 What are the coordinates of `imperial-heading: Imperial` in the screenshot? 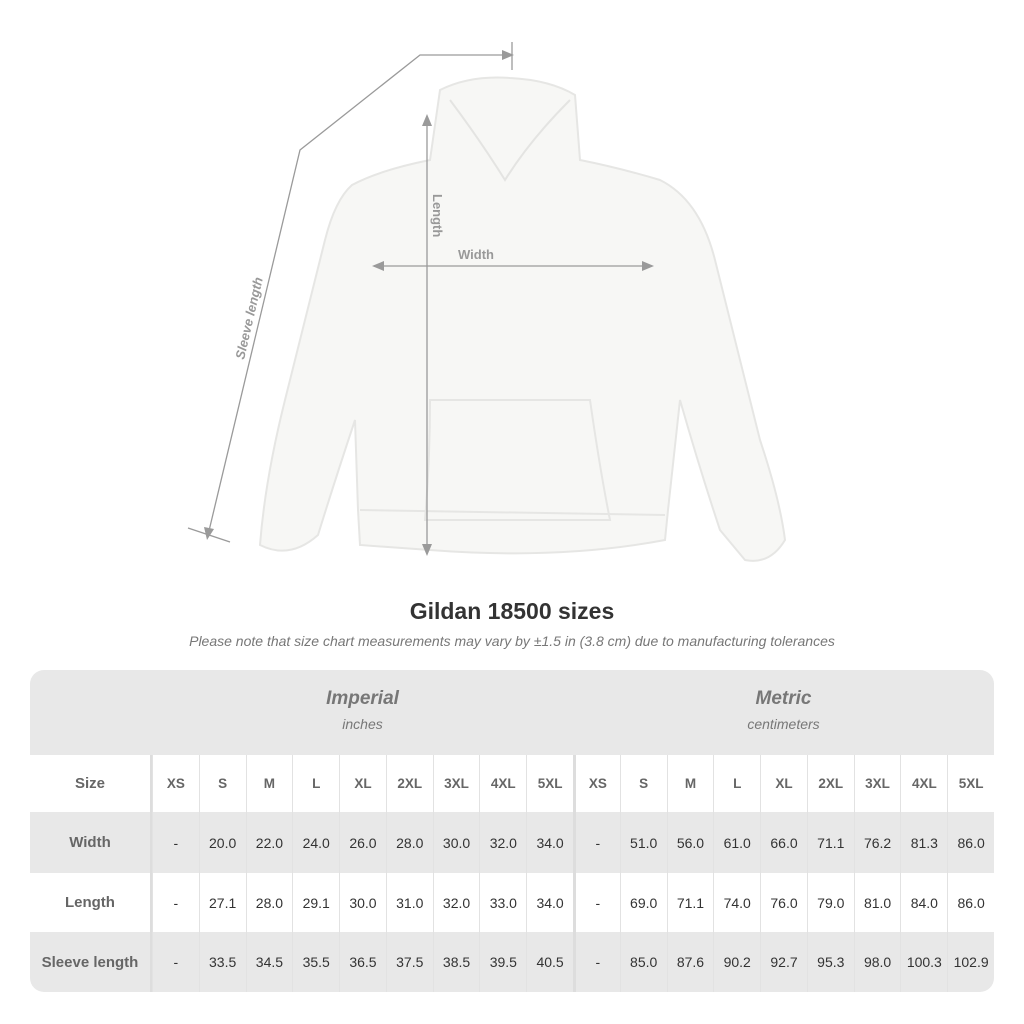 It's located at (362, 698).